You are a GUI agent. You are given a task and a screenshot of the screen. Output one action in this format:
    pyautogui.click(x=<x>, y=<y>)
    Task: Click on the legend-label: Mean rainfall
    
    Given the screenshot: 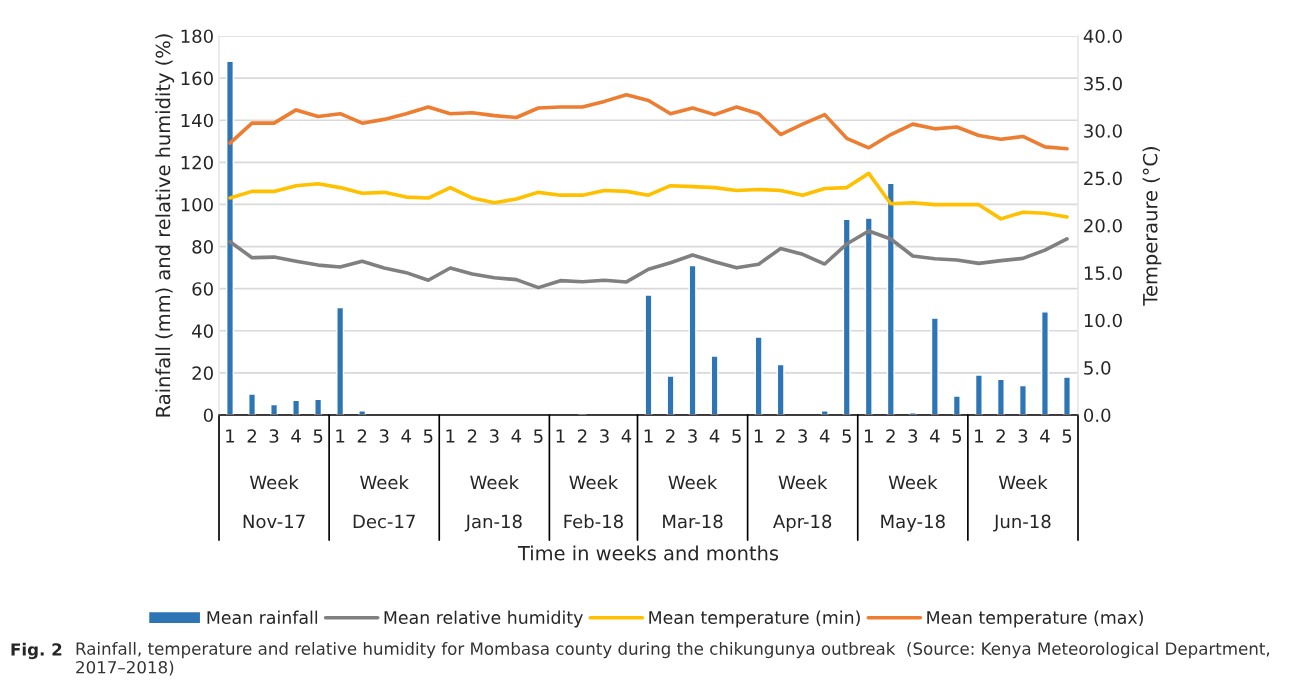 What is the action you would take?
    pyautogui.click(x=262, y=617)
    